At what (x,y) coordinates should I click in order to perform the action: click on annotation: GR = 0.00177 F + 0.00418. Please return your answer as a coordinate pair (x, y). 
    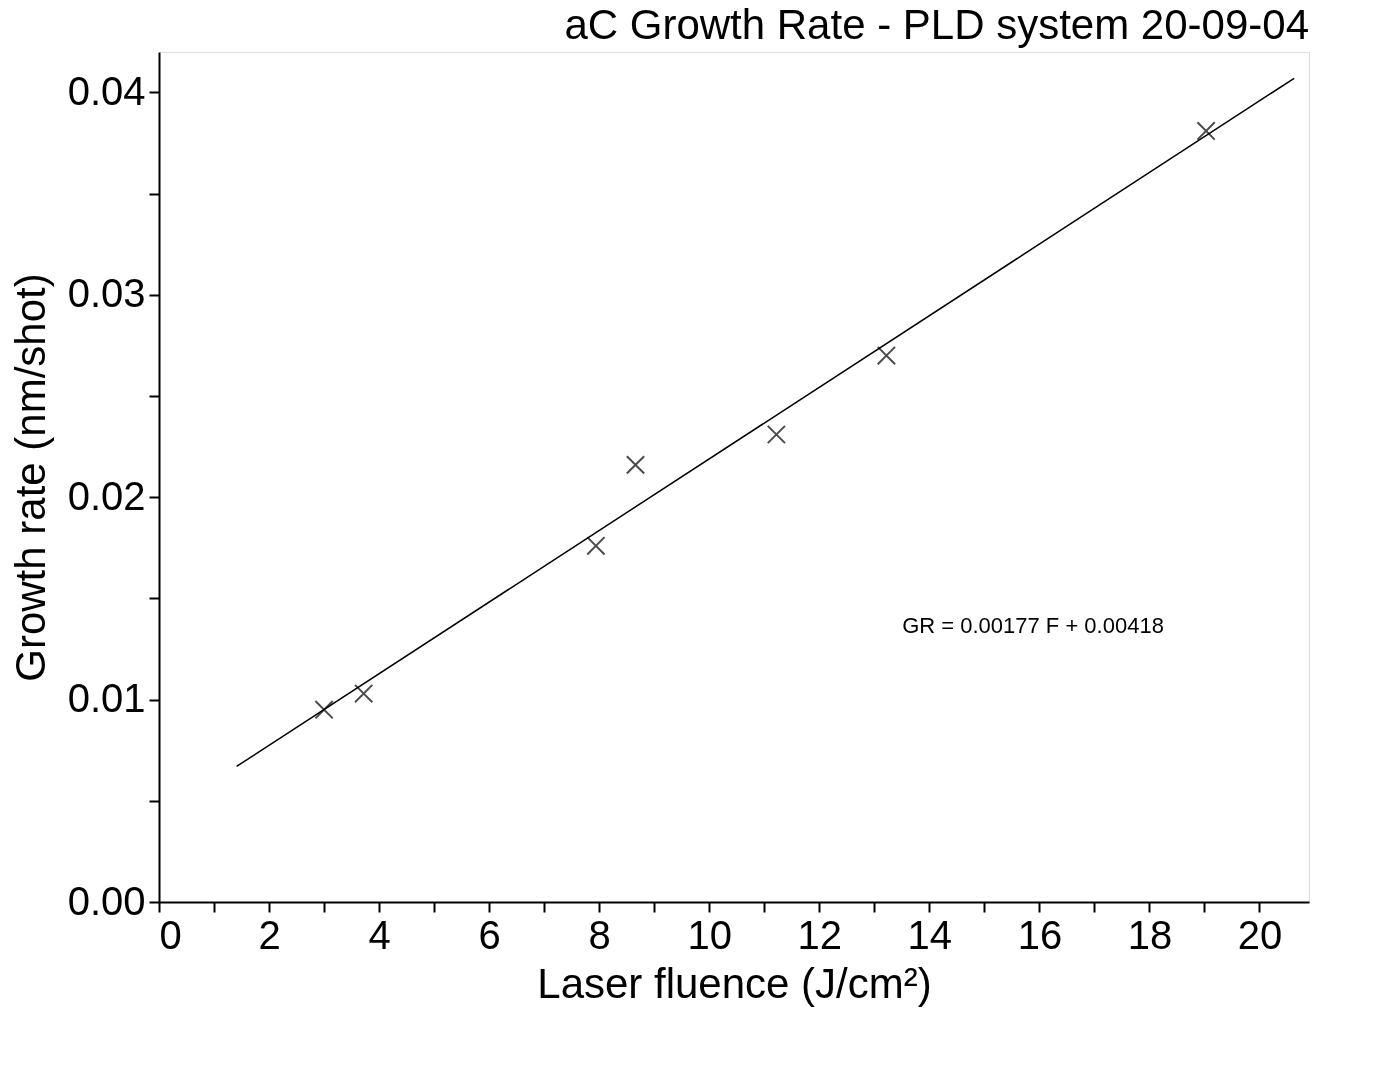
    Looking at the image, I should click on (1033, 625).